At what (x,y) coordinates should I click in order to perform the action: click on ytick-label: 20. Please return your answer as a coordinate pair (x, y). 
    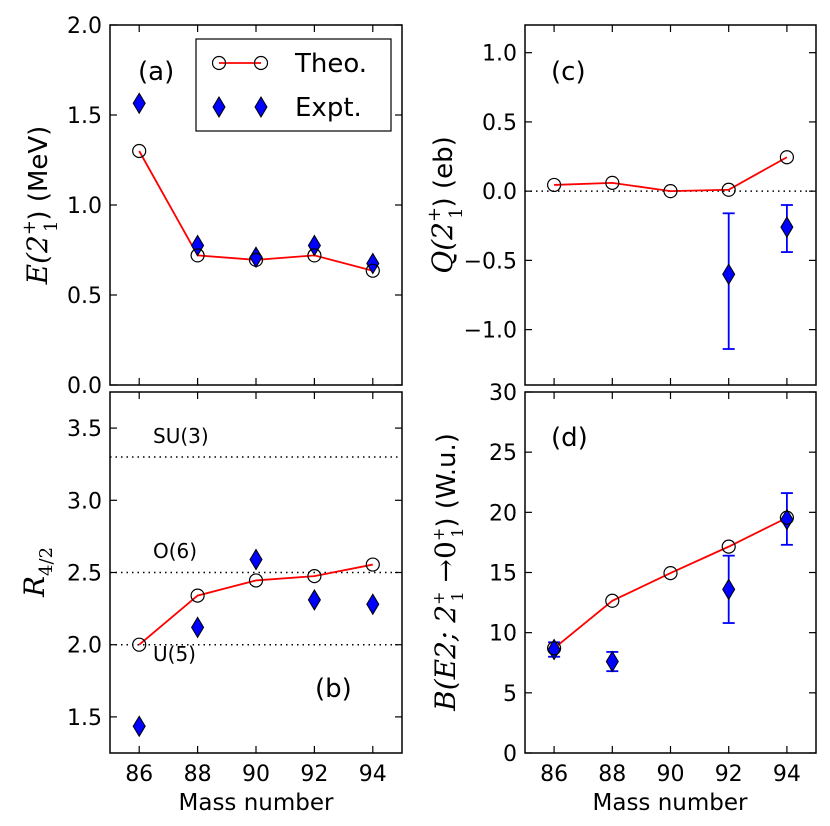
    Looking at the image, I should click on (503, 513).